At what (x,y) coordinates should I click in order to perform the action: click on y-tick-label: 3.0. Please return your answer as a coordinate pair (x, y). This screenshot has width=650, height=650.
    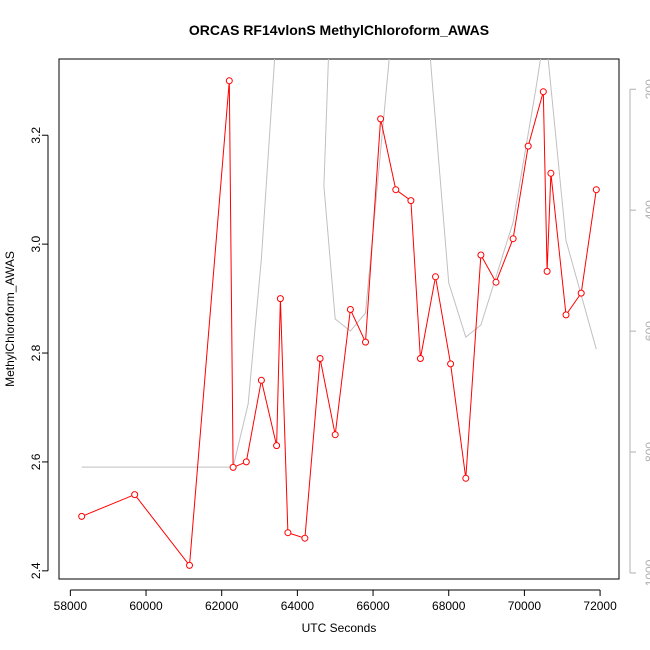
    Looking at the image, I should click on (36, 243).